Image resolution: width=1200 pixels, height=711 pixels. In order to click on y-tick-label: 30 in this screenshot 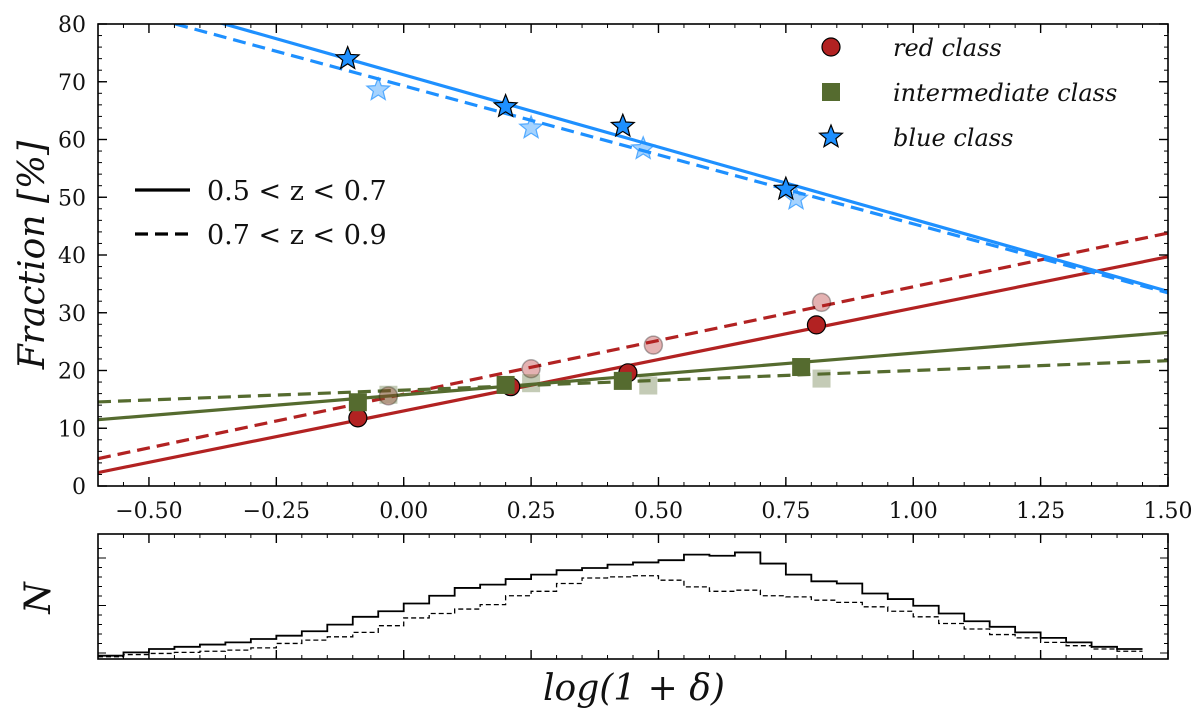, I will do `click(72, 314)`.